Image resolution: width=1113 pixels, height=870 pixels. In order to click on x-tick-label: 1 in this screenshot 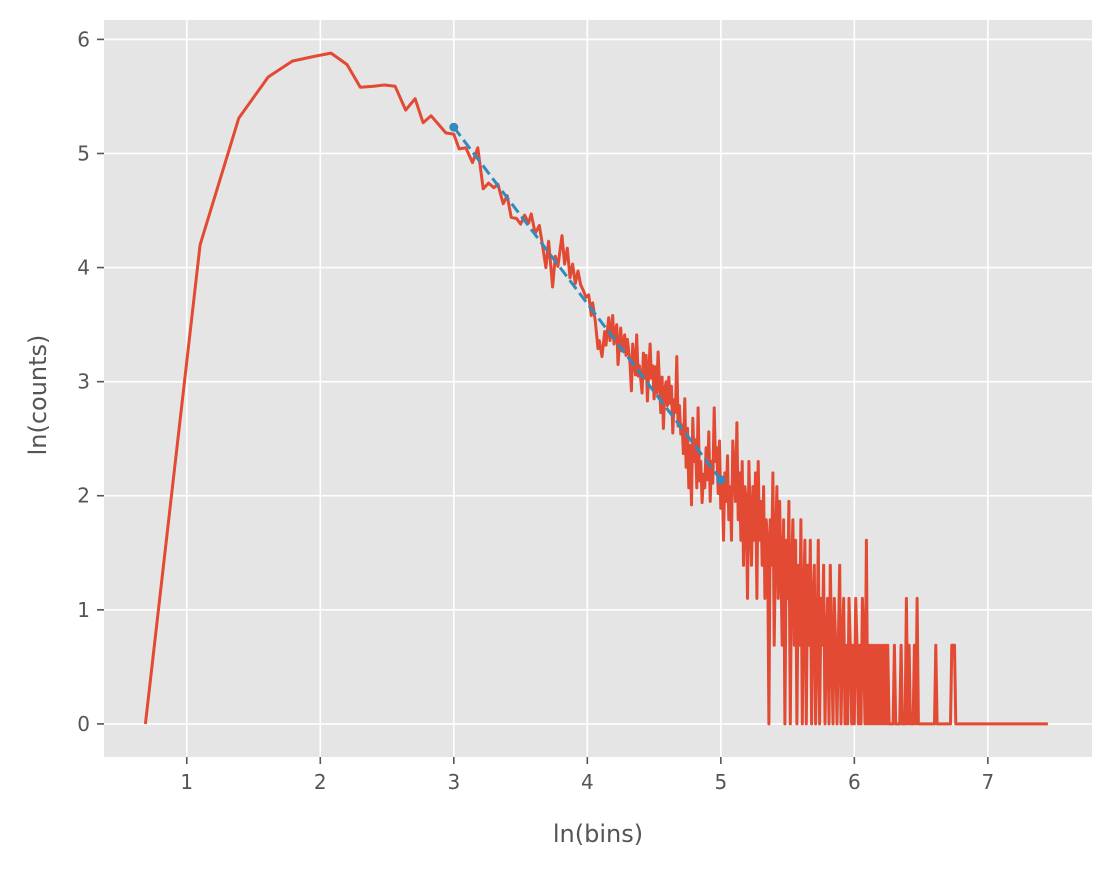, I will do `click(186, 782)`.